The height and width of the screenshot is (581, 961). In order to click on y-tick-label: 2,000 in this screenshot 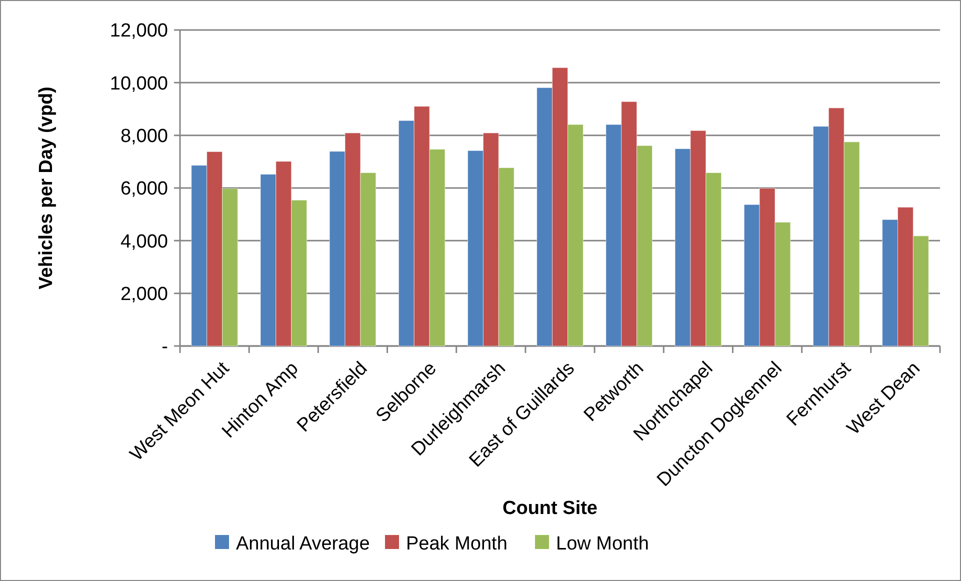, I will do `click(144, 294)`.